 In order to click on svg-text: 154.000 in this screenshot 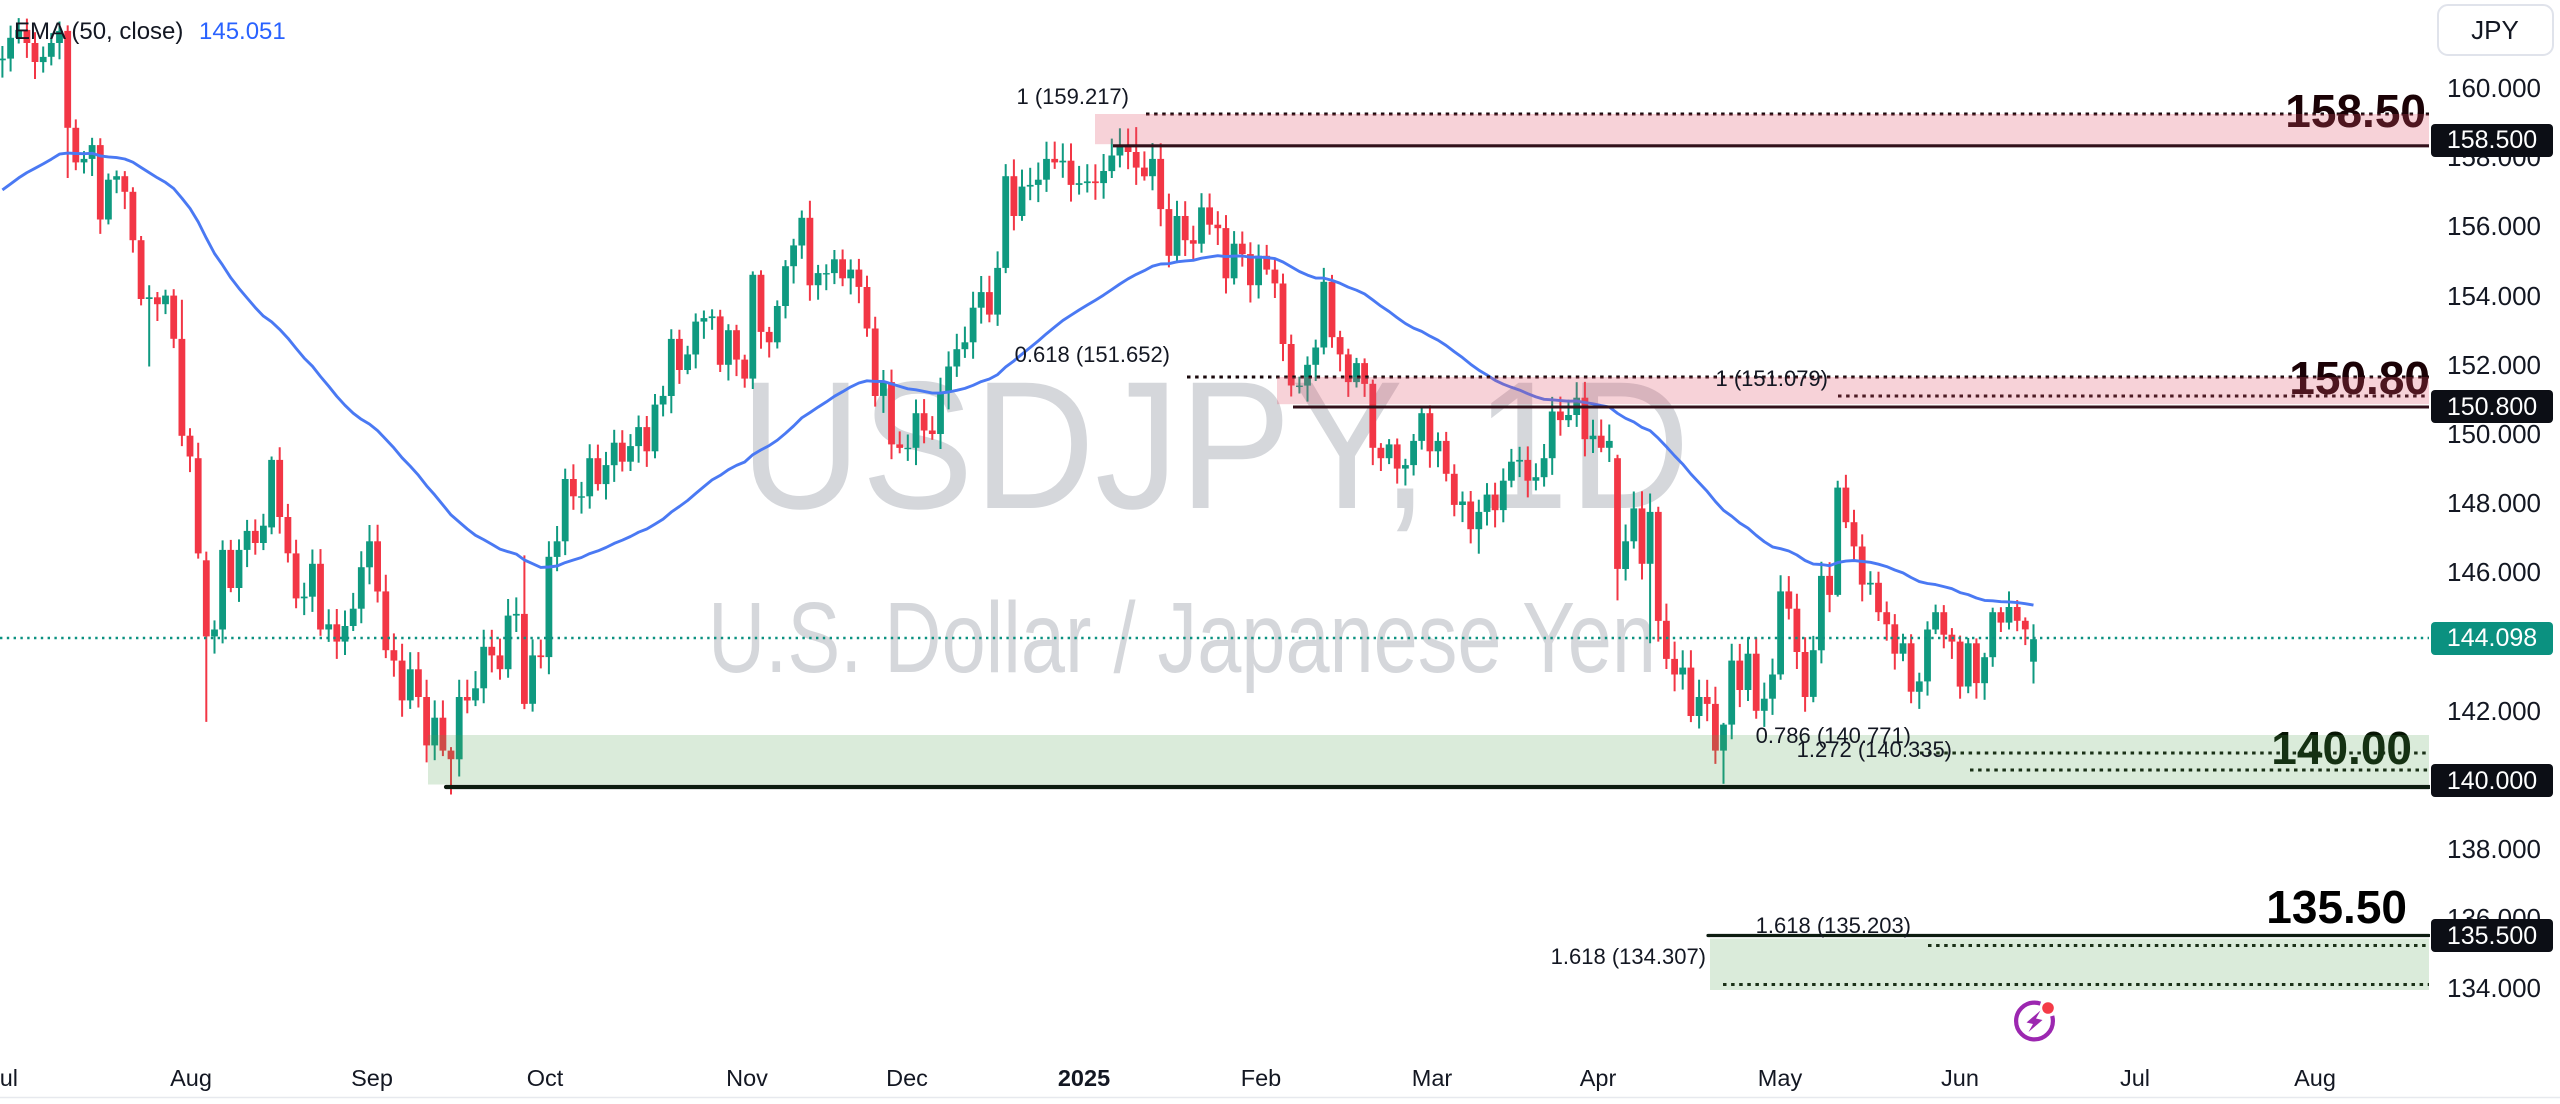, I will do `click(2494, 296)`.